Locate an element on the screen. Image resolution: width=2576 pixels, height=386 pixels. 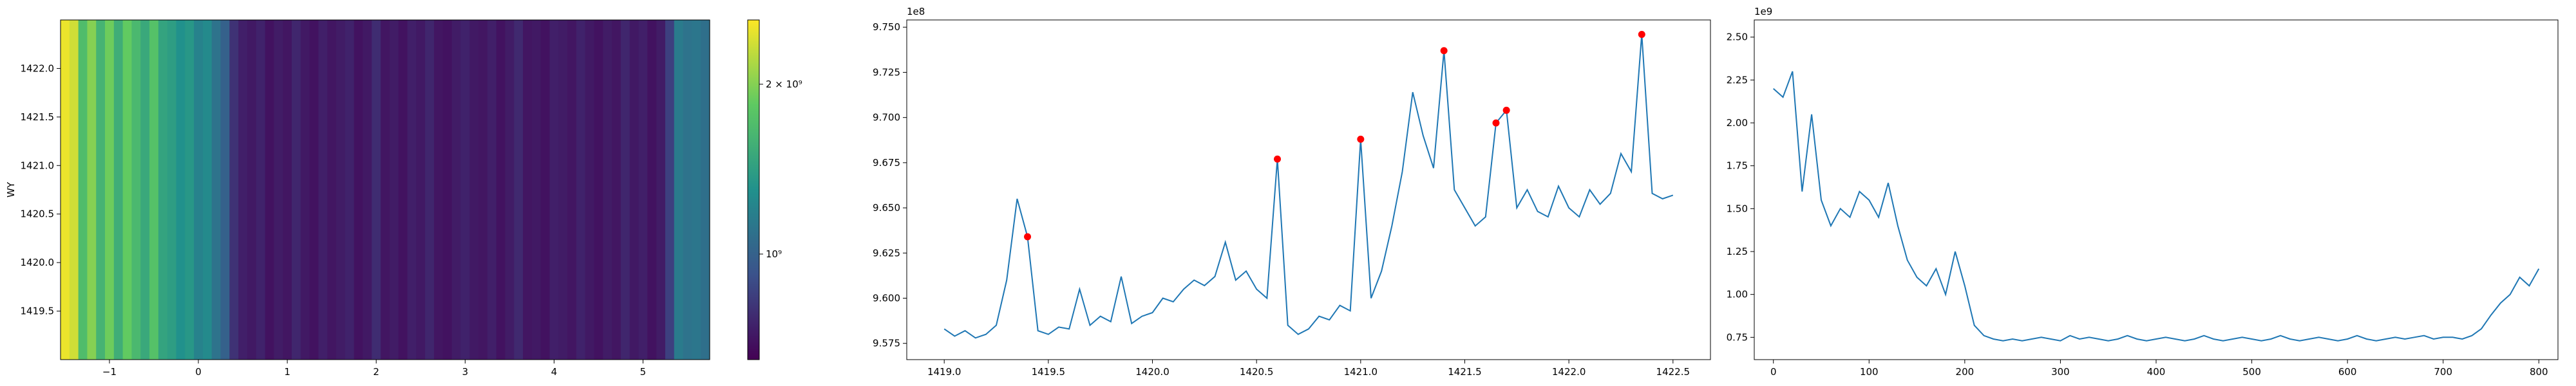
y-tick-label: 9.575 is located at coordinates (886, 343).